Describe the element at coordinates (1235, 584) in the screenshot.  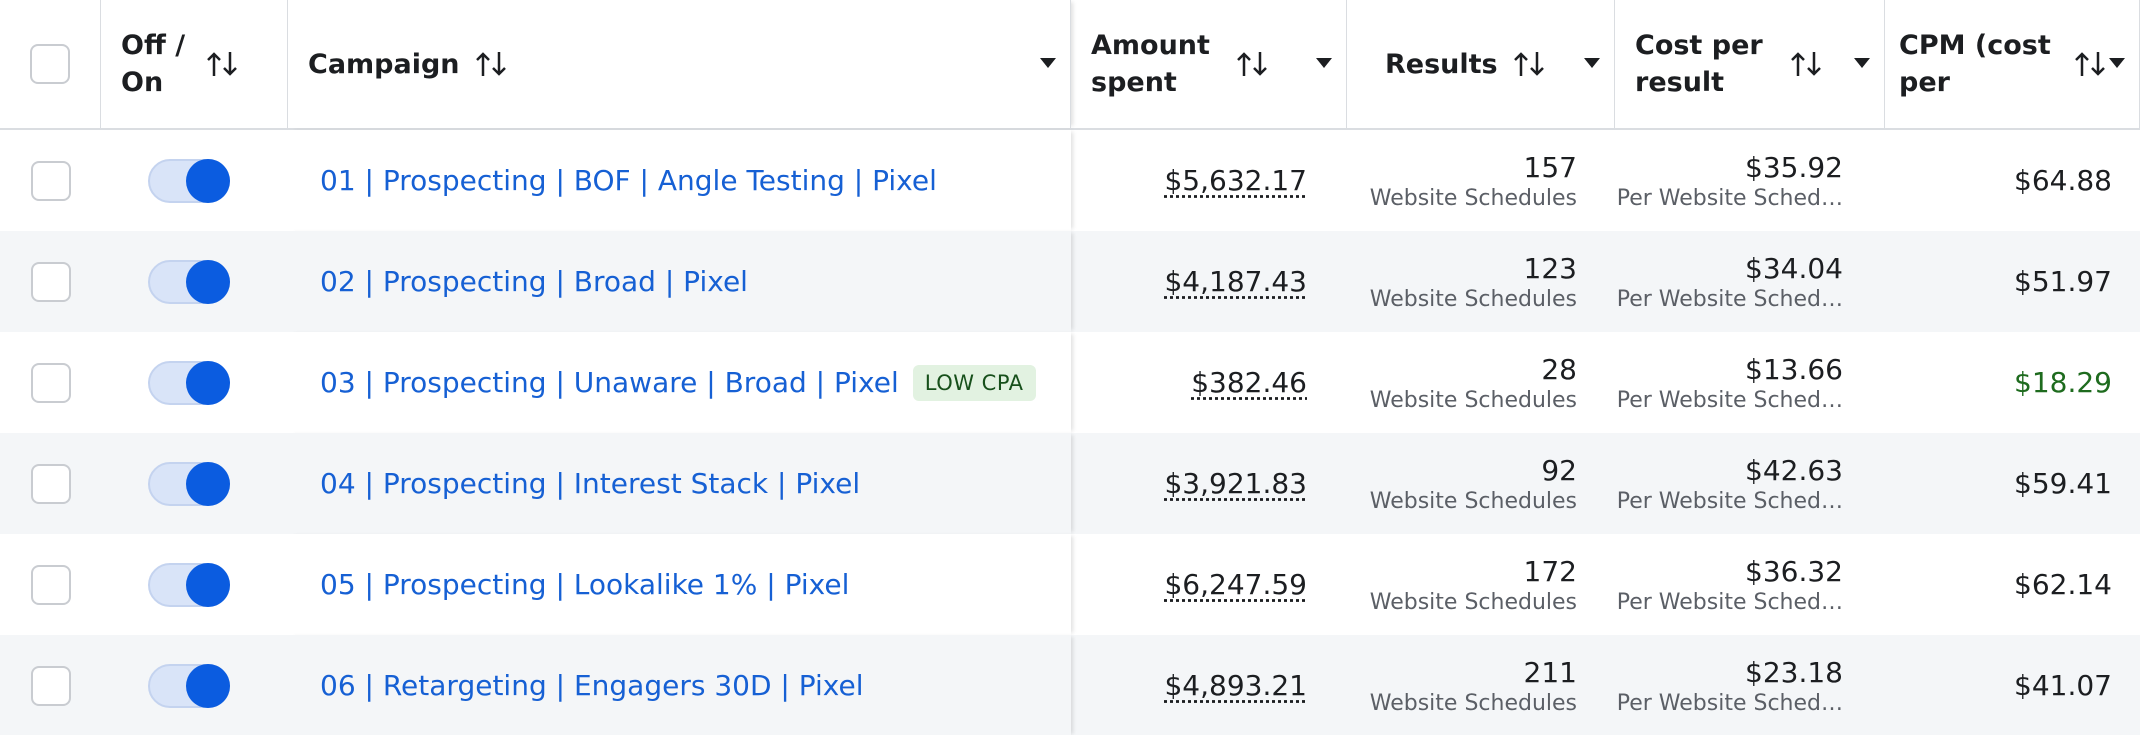
I see `amount-spent: $6,247.59` at that location.